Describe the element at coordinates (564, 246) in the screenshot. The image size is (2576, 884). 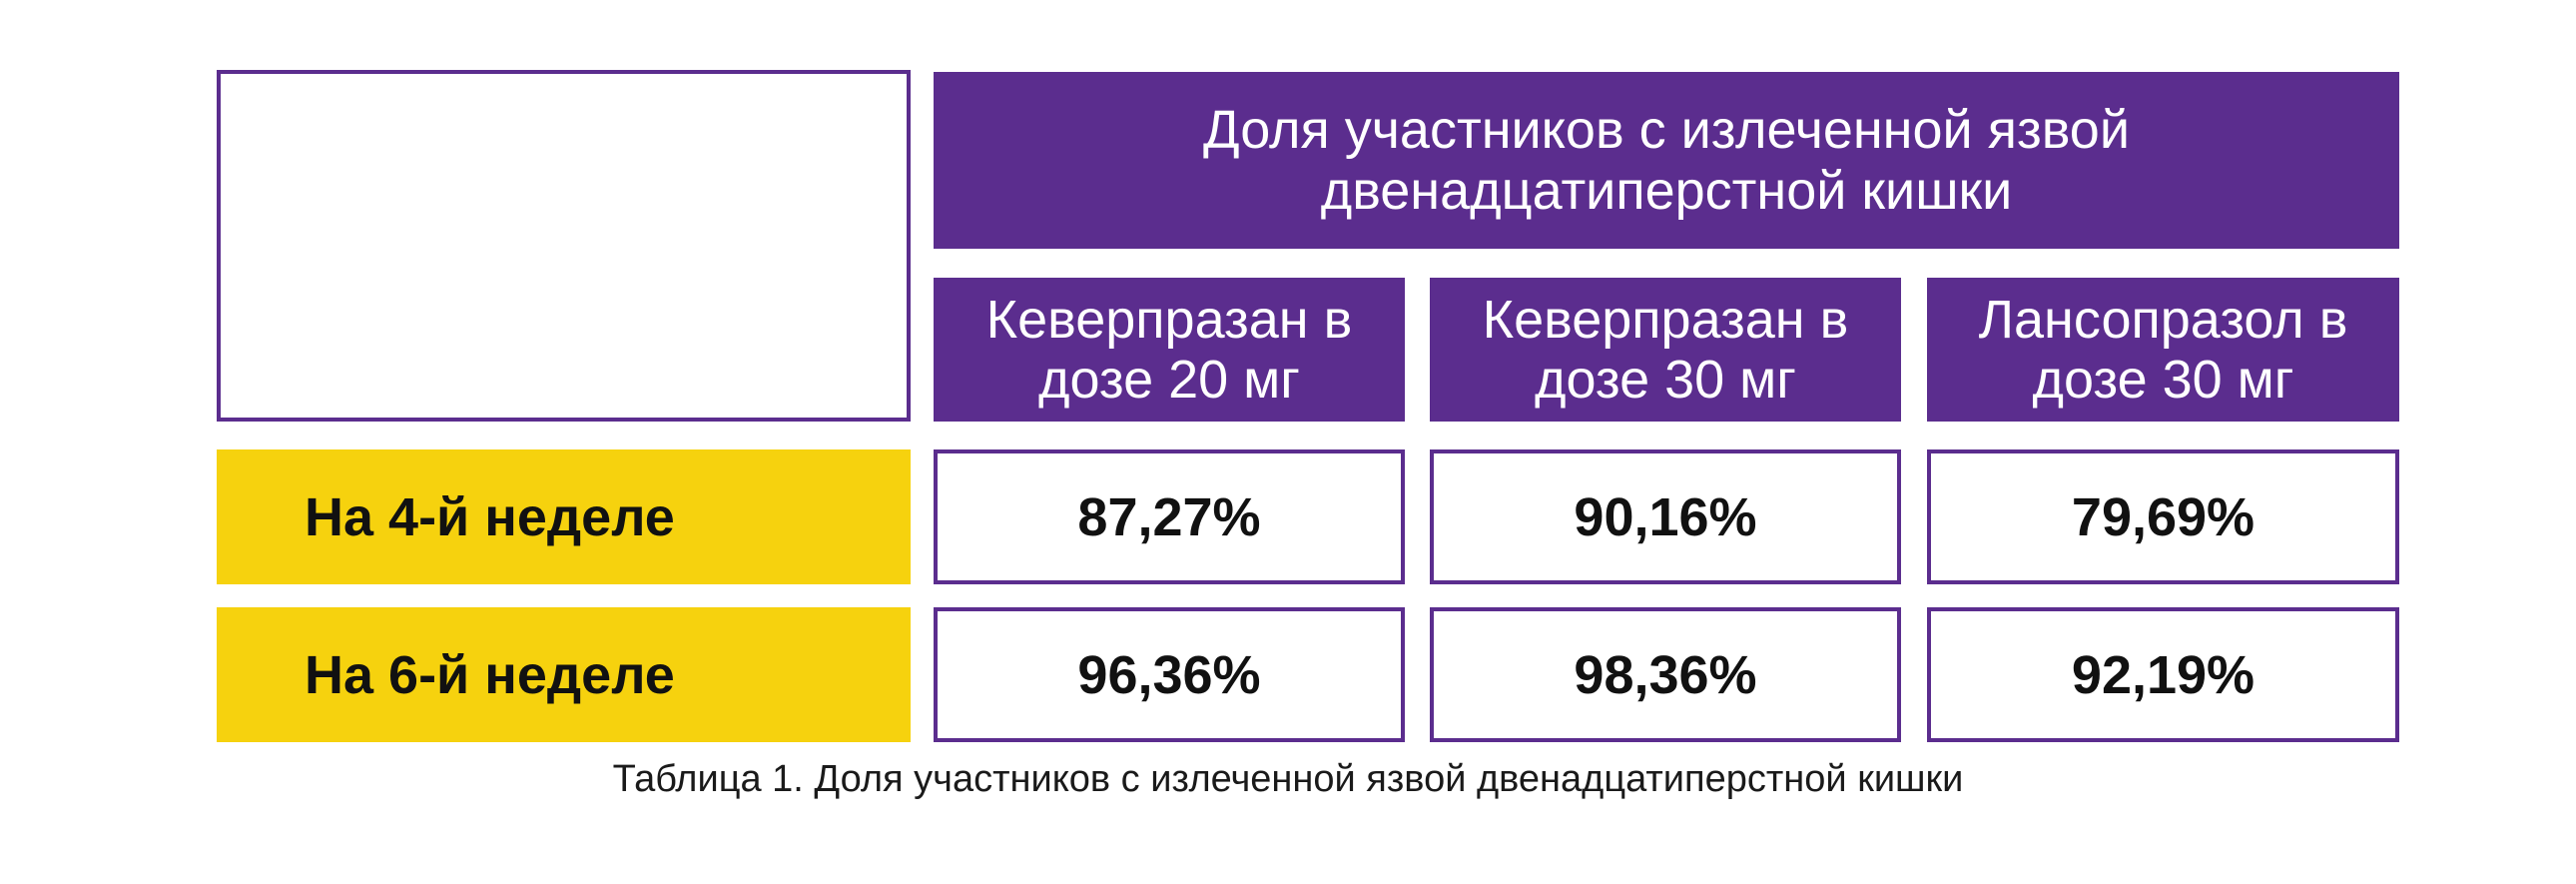
I see `table-corner-cell` at that location.